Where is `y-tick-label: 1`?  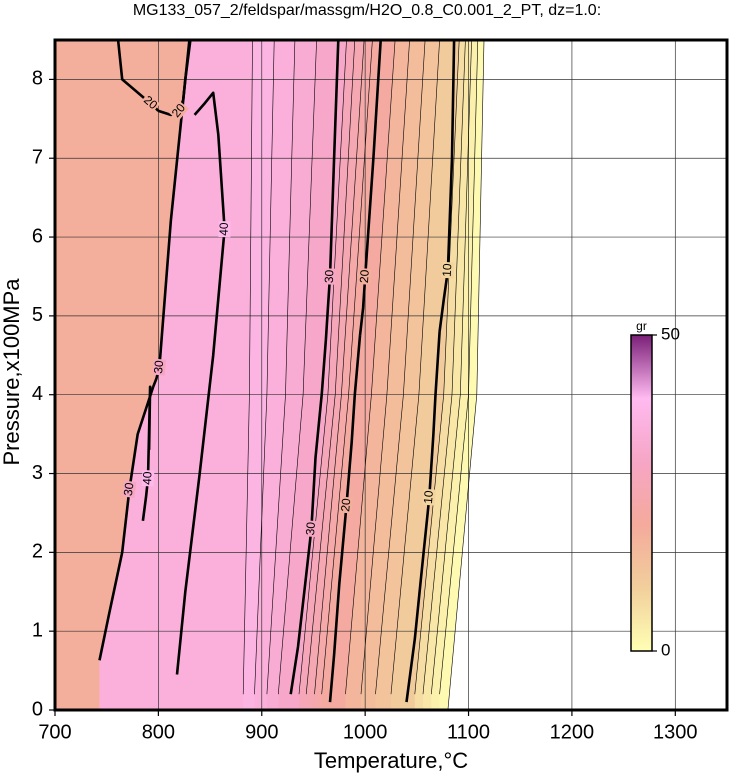
y-tick-label: 1 is located at coordinates (37, 630).